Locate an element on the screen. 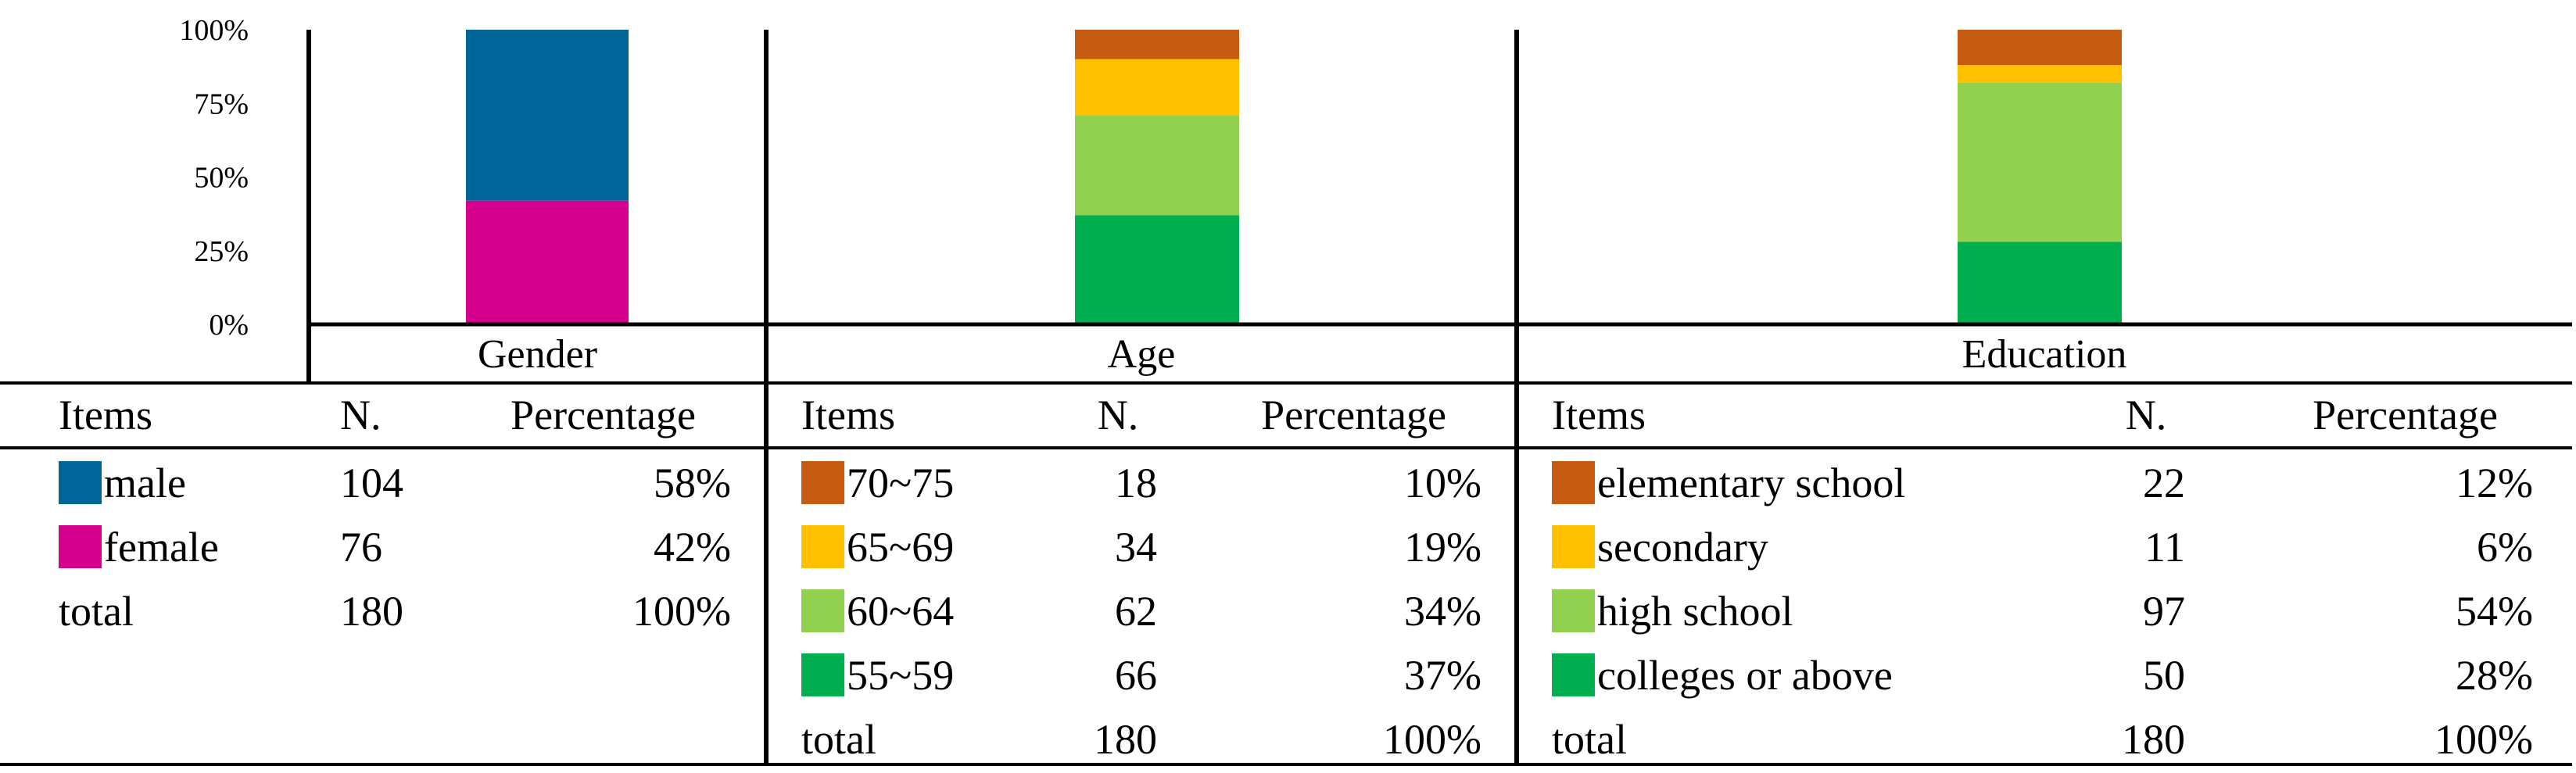 This screenshot has height=773, width=2576. row-n: 97 is located at coordinates (2164, 611).